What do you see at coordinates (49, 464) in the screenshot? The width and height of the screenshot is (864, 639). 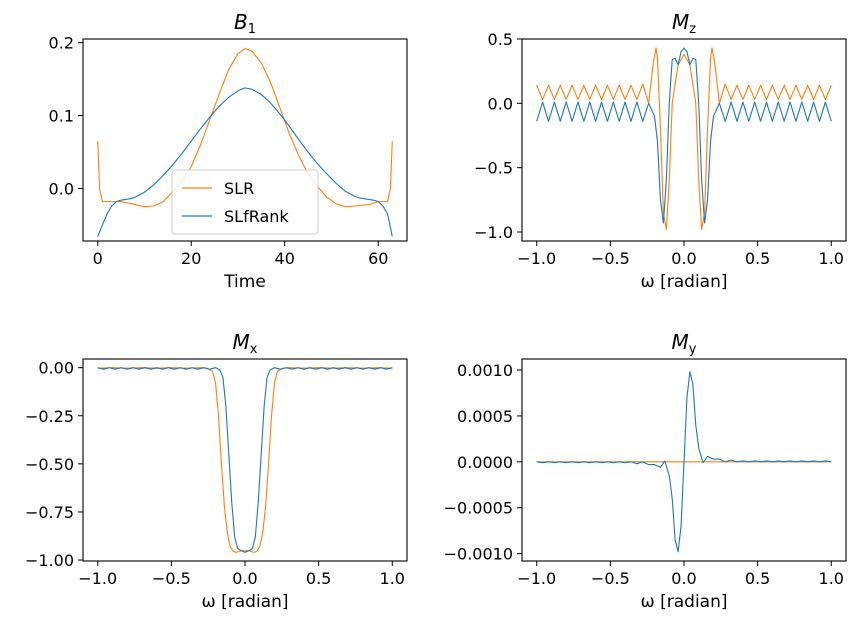 I see `y-tick-label: −0.50` at bounding box center [49, 464].